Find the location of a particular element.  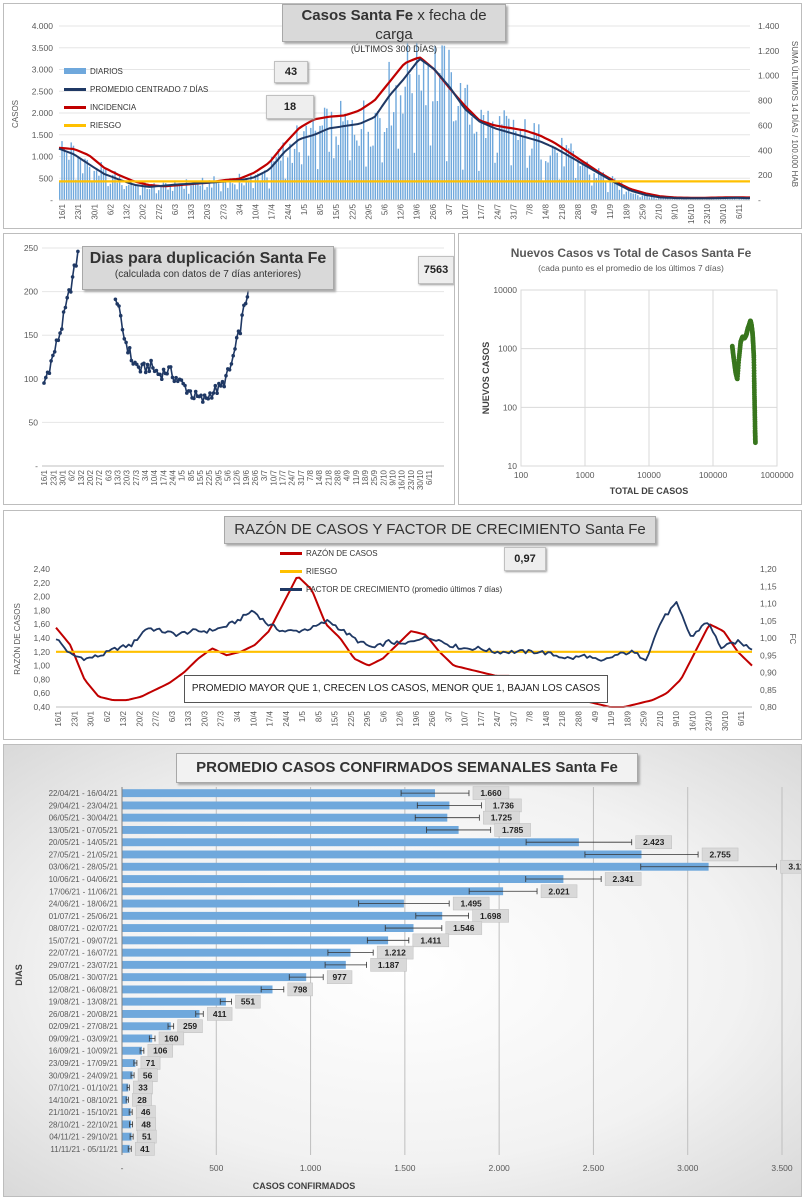

duplicacion-x-tick: 17/4 is located at coordinates (163, 477).